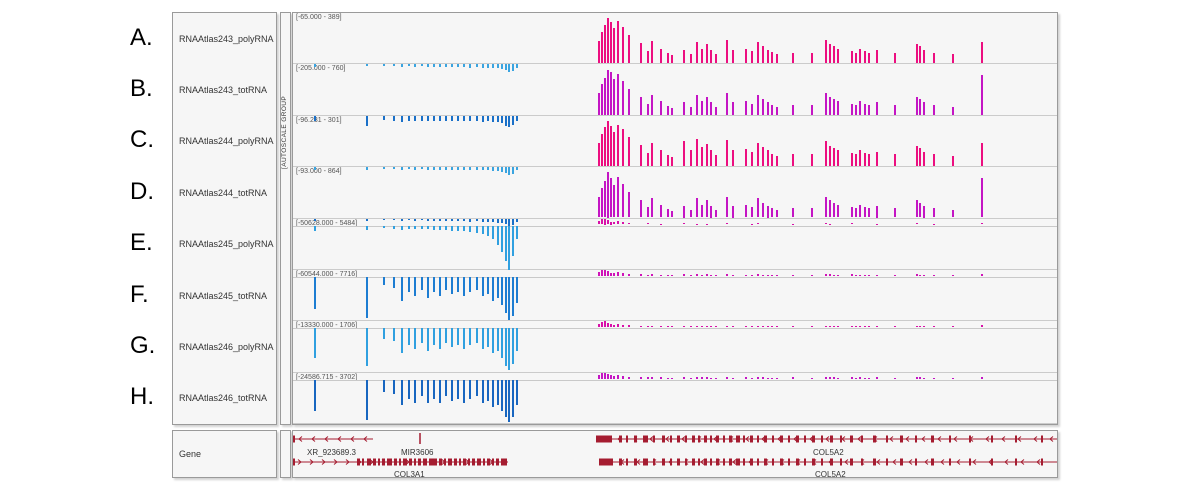 The width and height of the screenshot is (1200, 504). I want to click on track-row-D: [-93.000 - 864], so click(675, 193).